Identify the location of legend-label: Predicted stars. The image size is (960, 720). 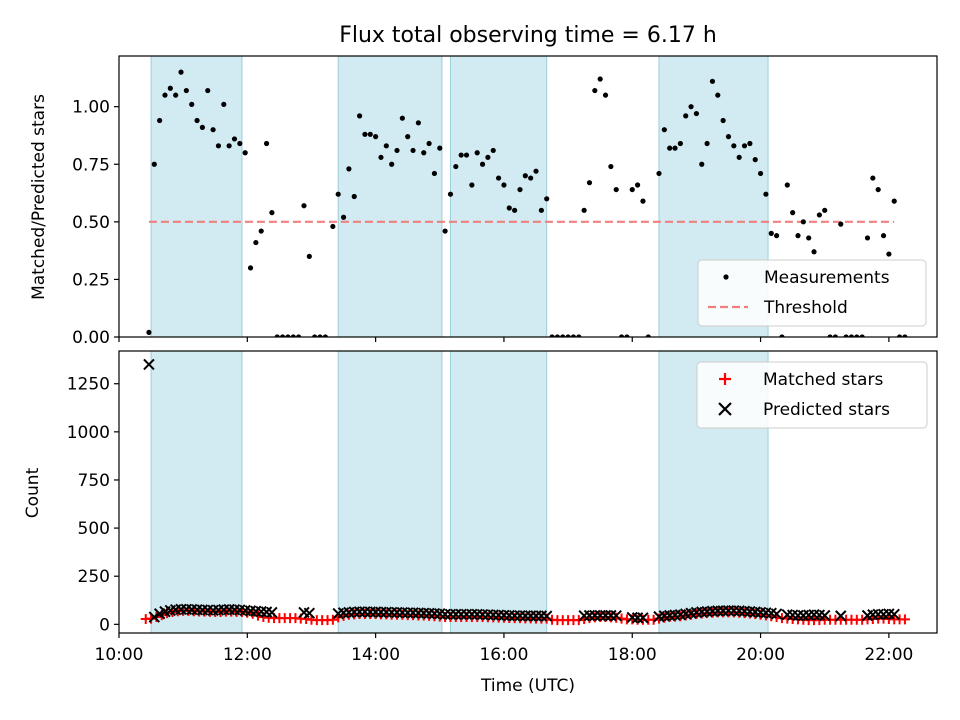
(826, 410).